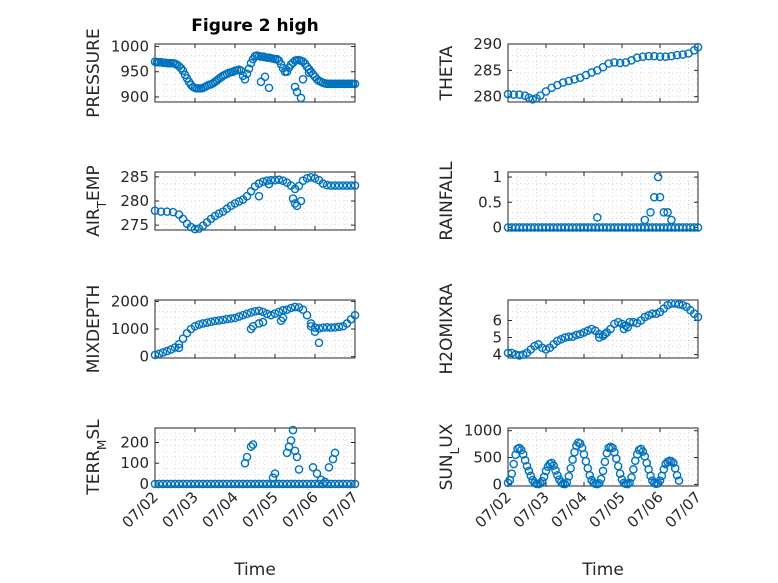  I want to click on y-axis-label: PRESSURE, so click(94, 72).